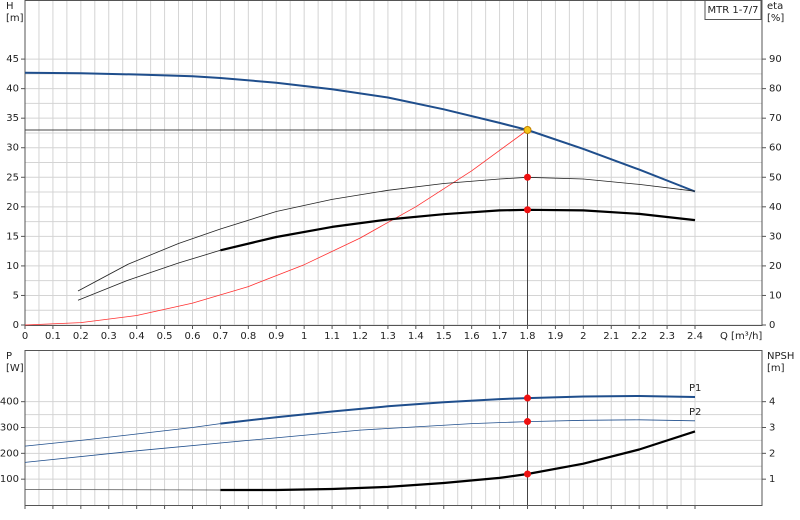 Image resolution: width=800 pixels, height=520 pixels. Describe the element at coordinates (9, 402) in the screenshot. I see `y-tick-label: 400` at that location.